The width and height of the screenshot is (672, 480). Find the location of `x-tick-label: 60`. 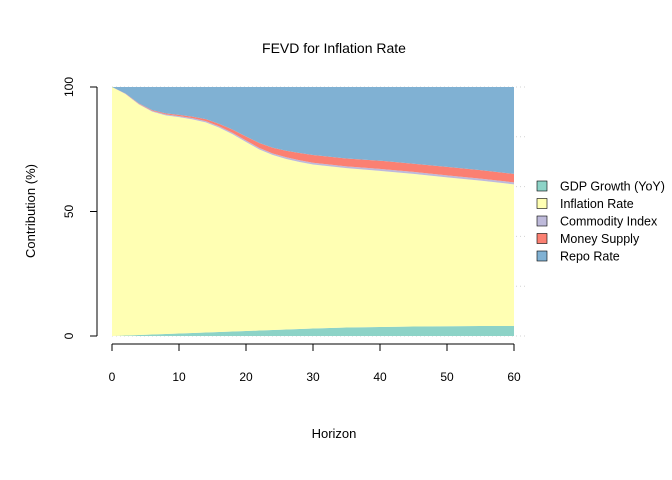

x-tick-label: 60 is located at coordinates (514, 377).